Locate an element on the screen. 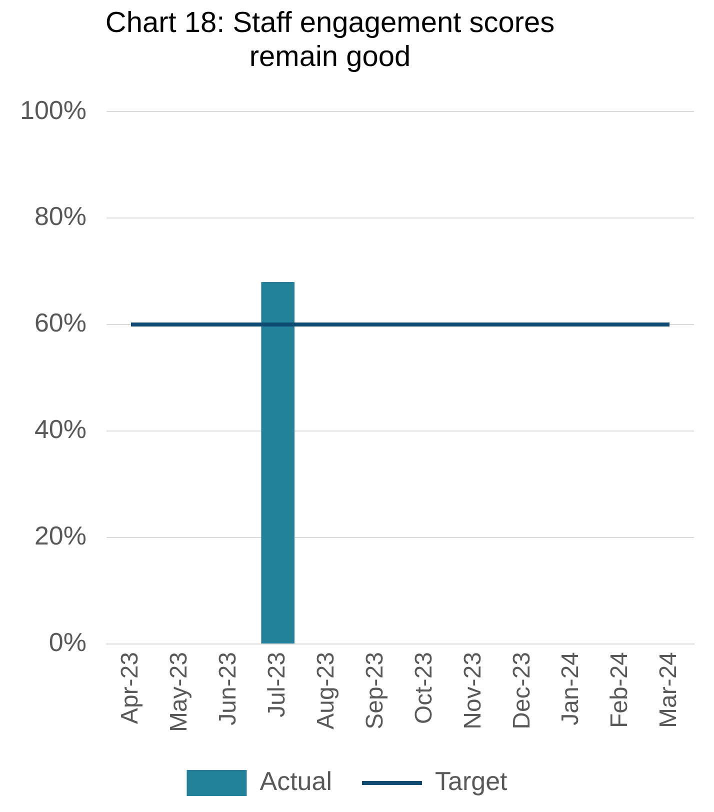  x-tick-label: Dec-23 is located at coordinates (522, 691).